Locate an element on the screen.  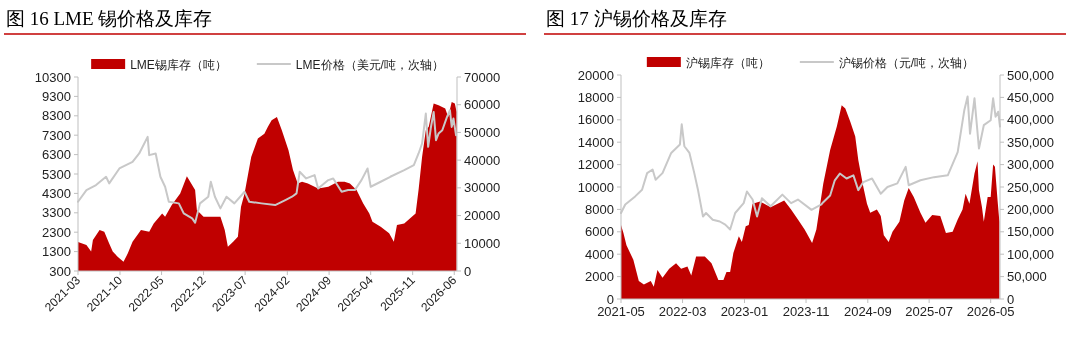
y-tick-label: 6000 is located at coordinates (599, 232).